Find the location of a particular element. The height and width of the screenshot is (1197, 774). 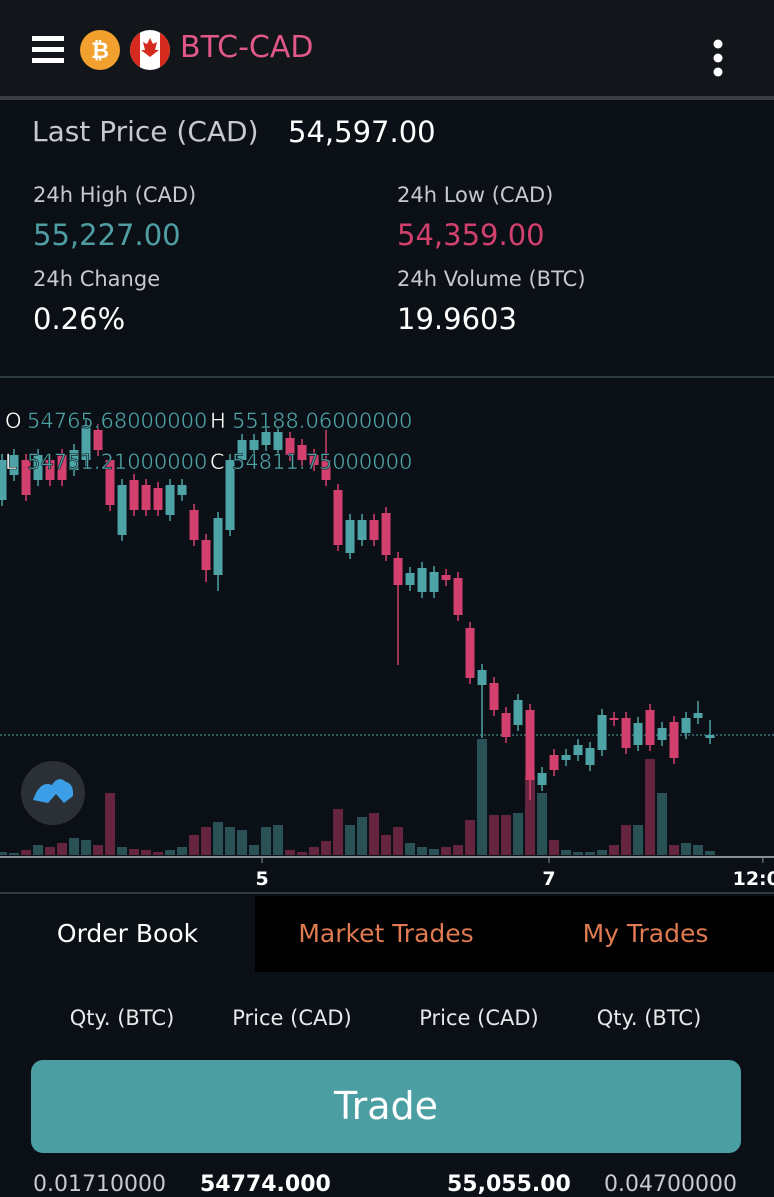

last-price-label: Last Price (CAD) is located at coordinates (145, 131).